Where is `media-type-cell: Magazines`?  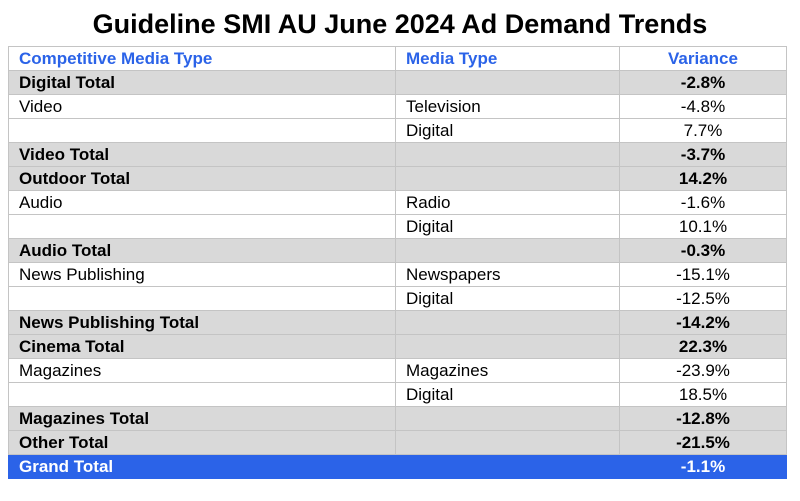
media-type-cell: Magazines is located at coordinates (507, 370).